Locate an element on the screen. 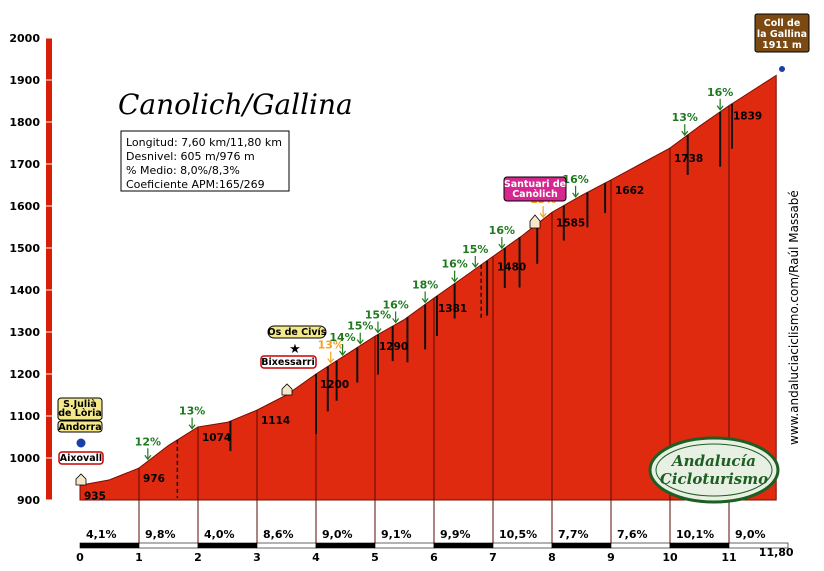 This screenshot has height=571, width=824. x-axis: 0 1 2 3 4 5 6 7 8 9 10 11 11,80 is located at coordinates (435, 553).